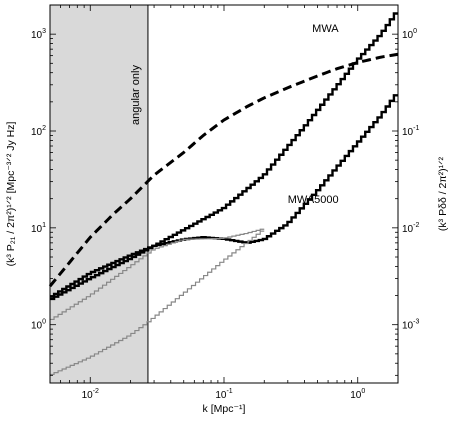 The image size is (457, 421). I want to click on y-tick-label: 10¹, so click(38, 228).